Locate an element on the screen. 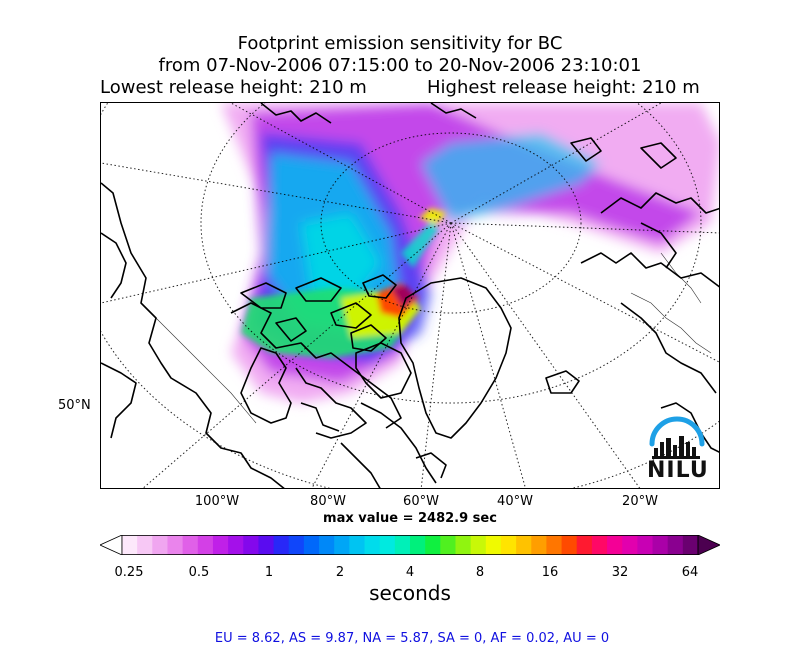 The height and width of the screenshot is (650, 800). colorbar-frame is located at coordinates (410, 545).